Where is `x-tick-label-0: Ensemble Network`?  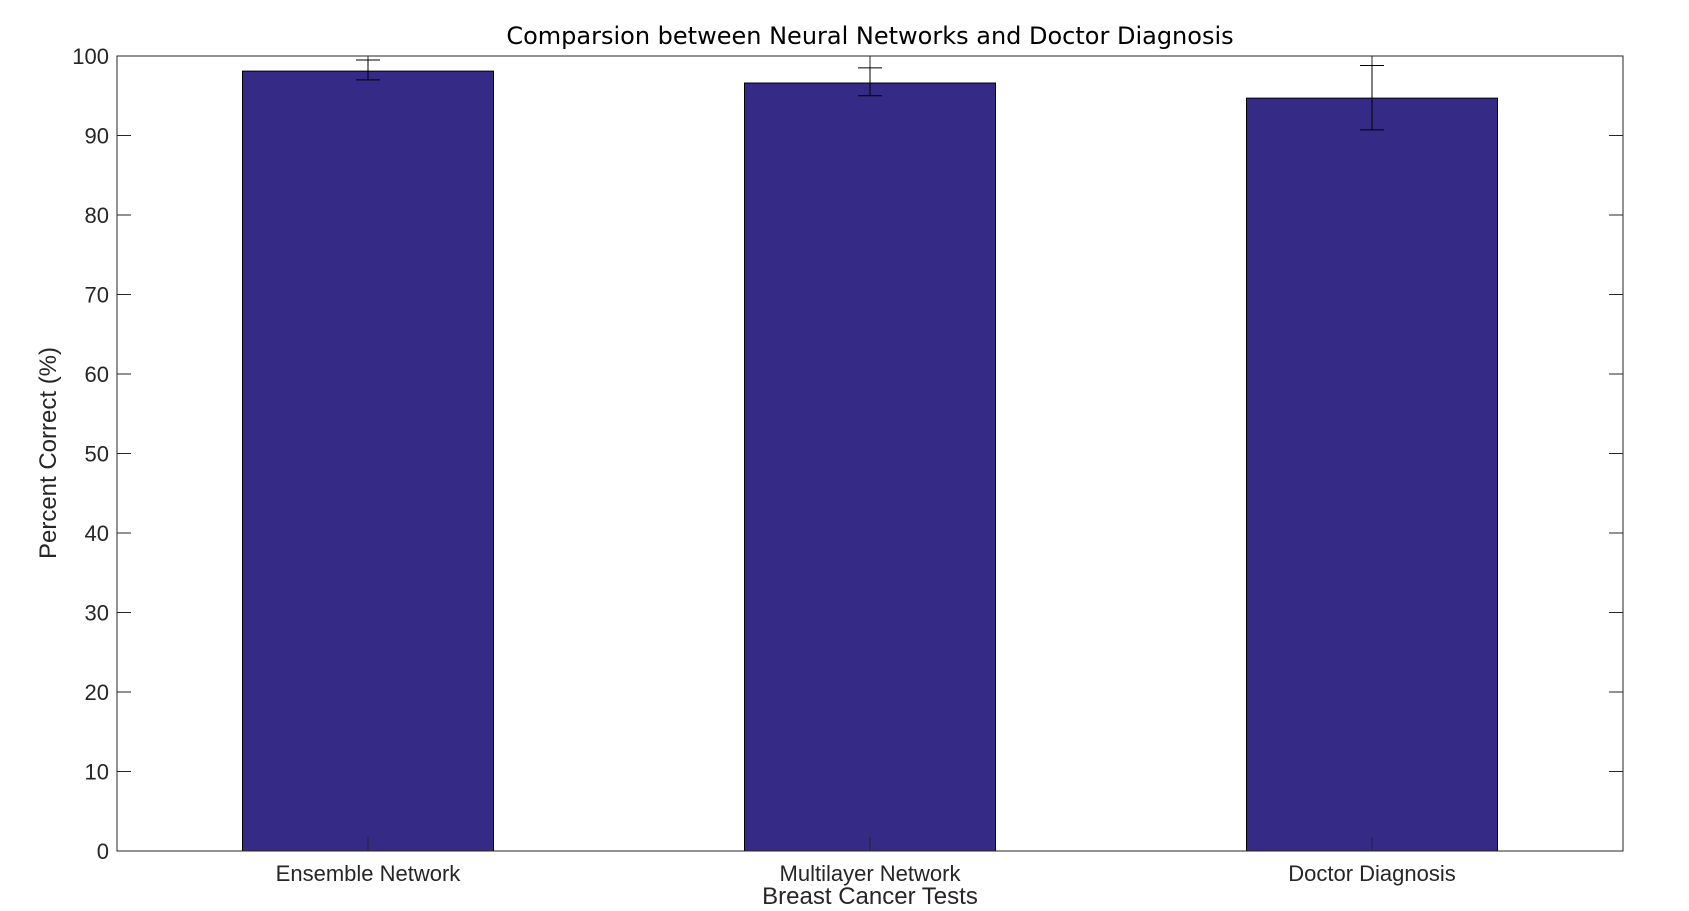
x-tick-label-0: Ensemble Network is located at coordinates (369, 873).